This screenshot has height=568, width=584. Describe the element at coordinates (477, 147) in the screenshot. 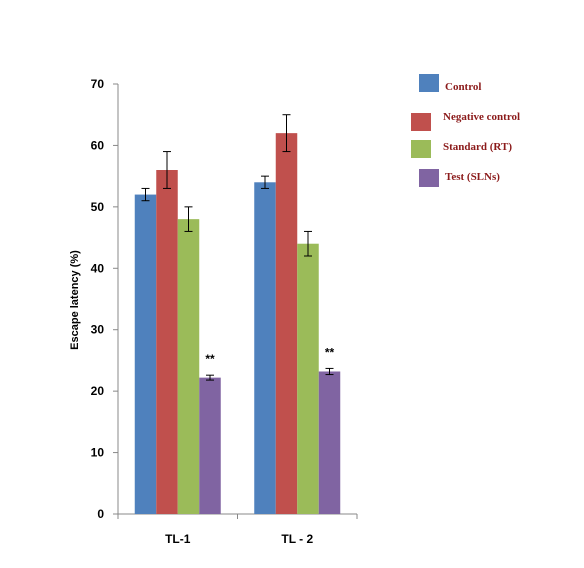

I see `legend-label: Standard (RT)` at that location.